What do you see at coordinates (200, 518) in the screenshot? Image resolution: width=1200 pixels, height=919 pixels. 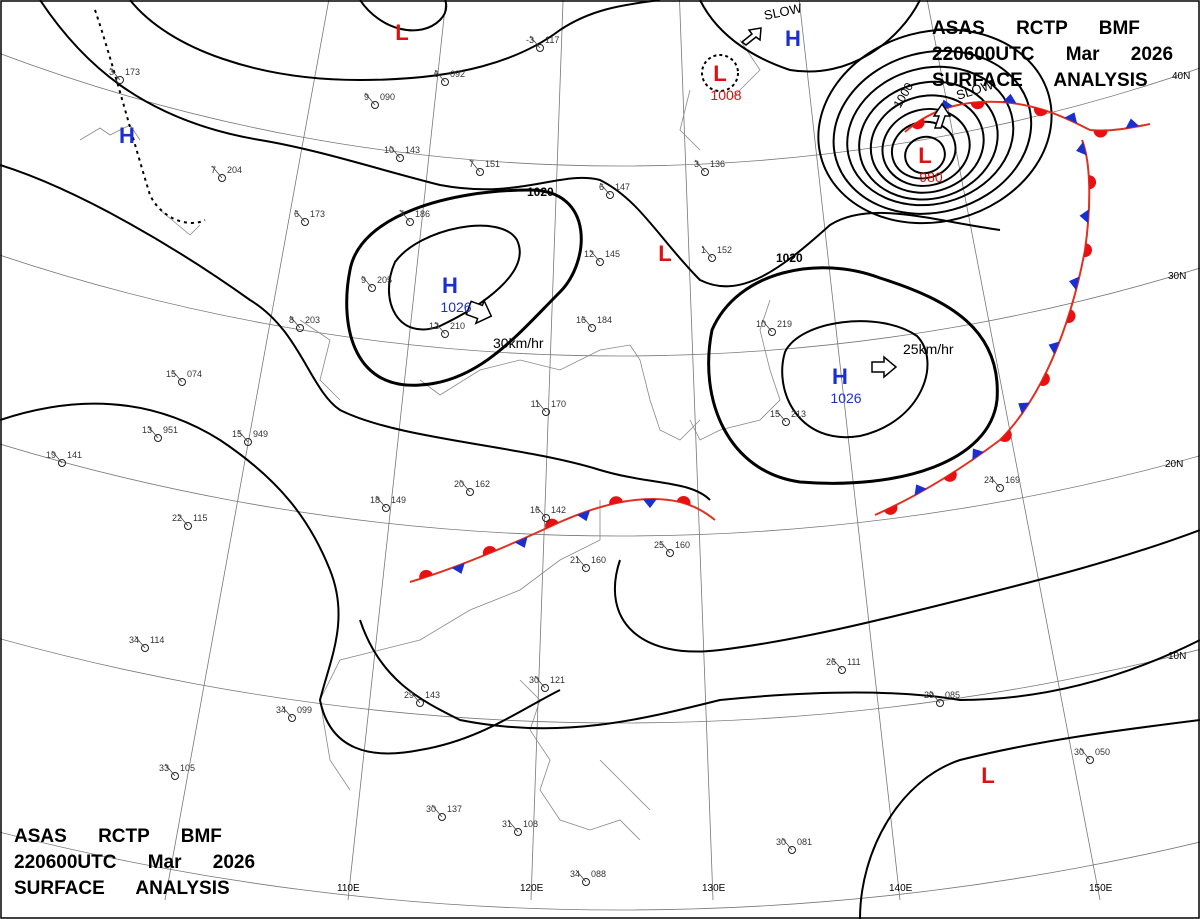 I see `station-pressure: 115` at bounding box center [200, 518].